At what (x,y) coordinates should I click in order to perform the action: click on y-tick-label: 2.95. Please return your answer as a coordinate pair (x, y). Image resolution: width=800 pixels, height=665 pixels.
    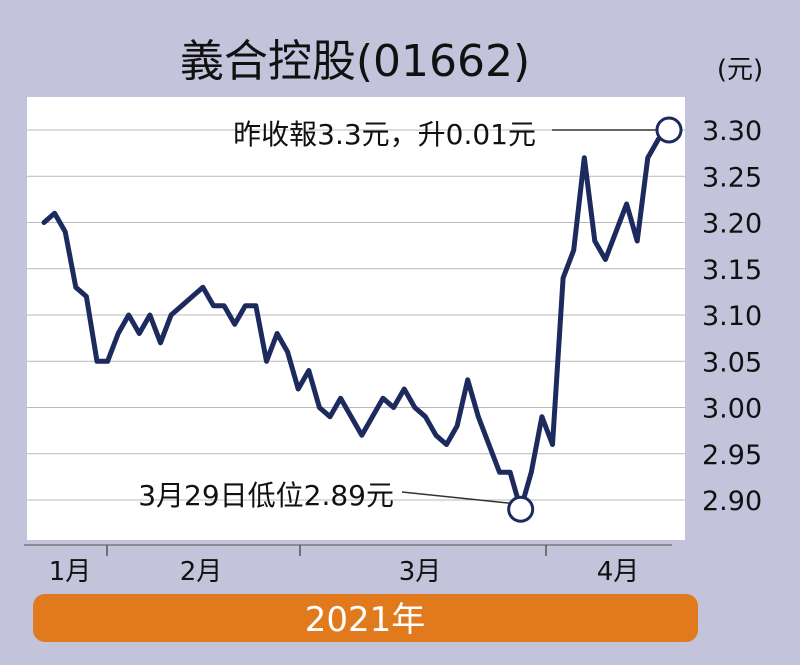
    Looking at the image, I should click on (732, 455).